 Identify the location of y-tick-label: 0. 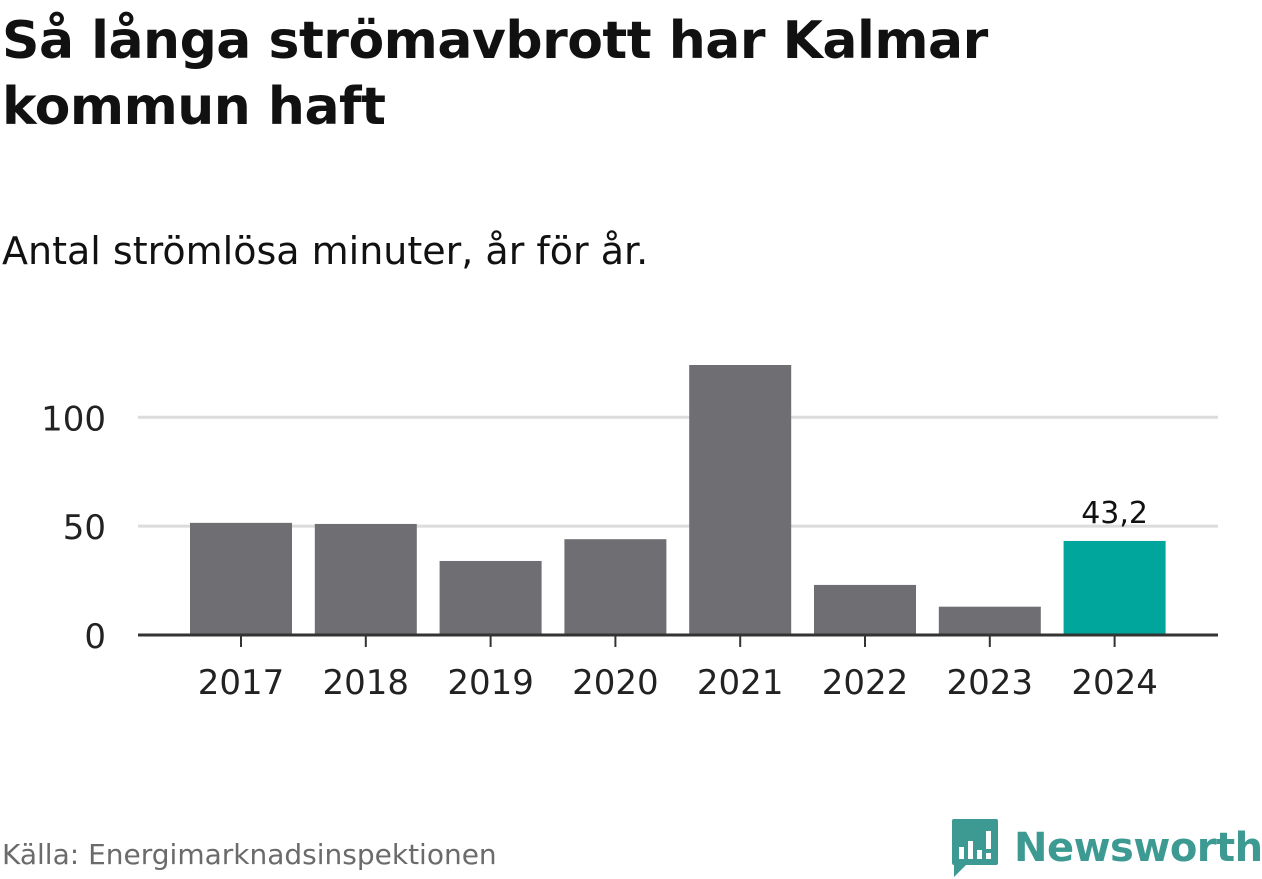
(95, 637).